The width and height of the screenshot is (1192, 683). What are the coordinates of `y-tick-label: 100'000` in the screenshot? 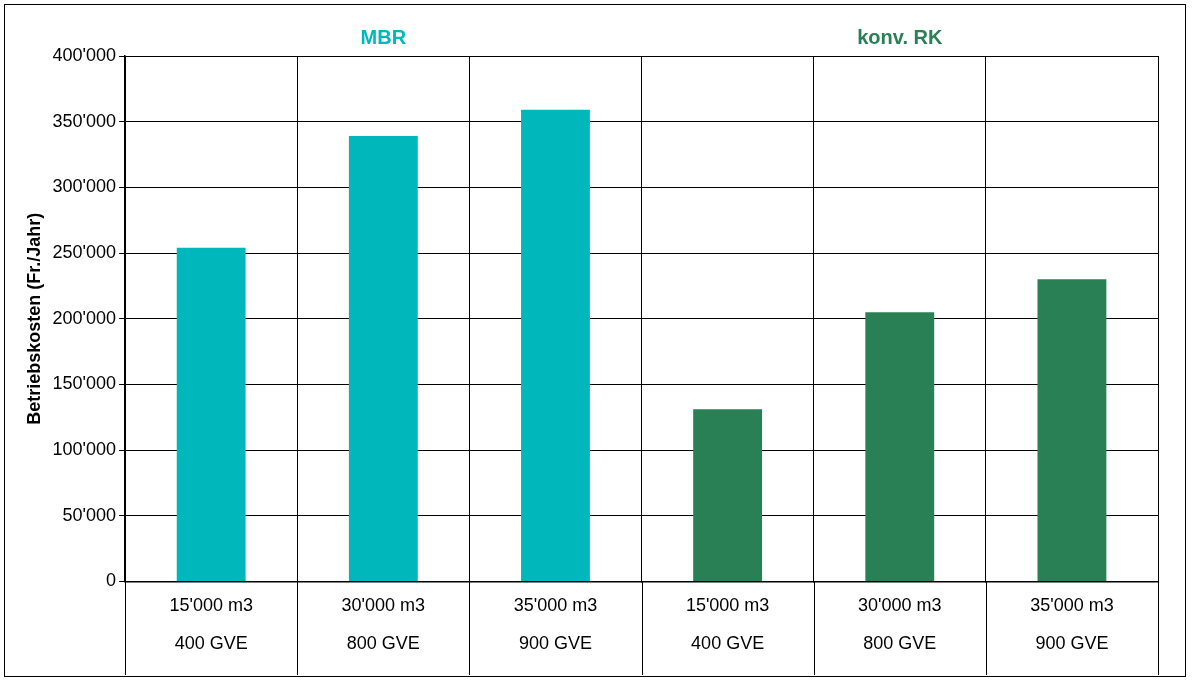 It's located at (84, 449).